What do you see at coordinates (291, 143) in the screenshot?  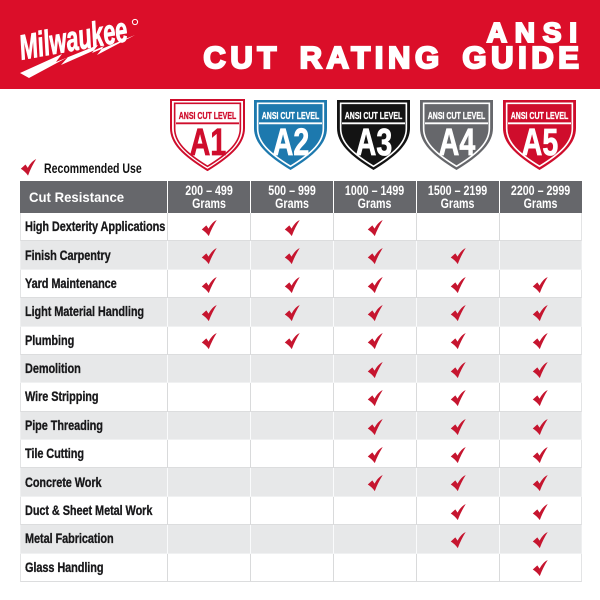 I see `svg-text: A2` at bounding box center [291, 143].